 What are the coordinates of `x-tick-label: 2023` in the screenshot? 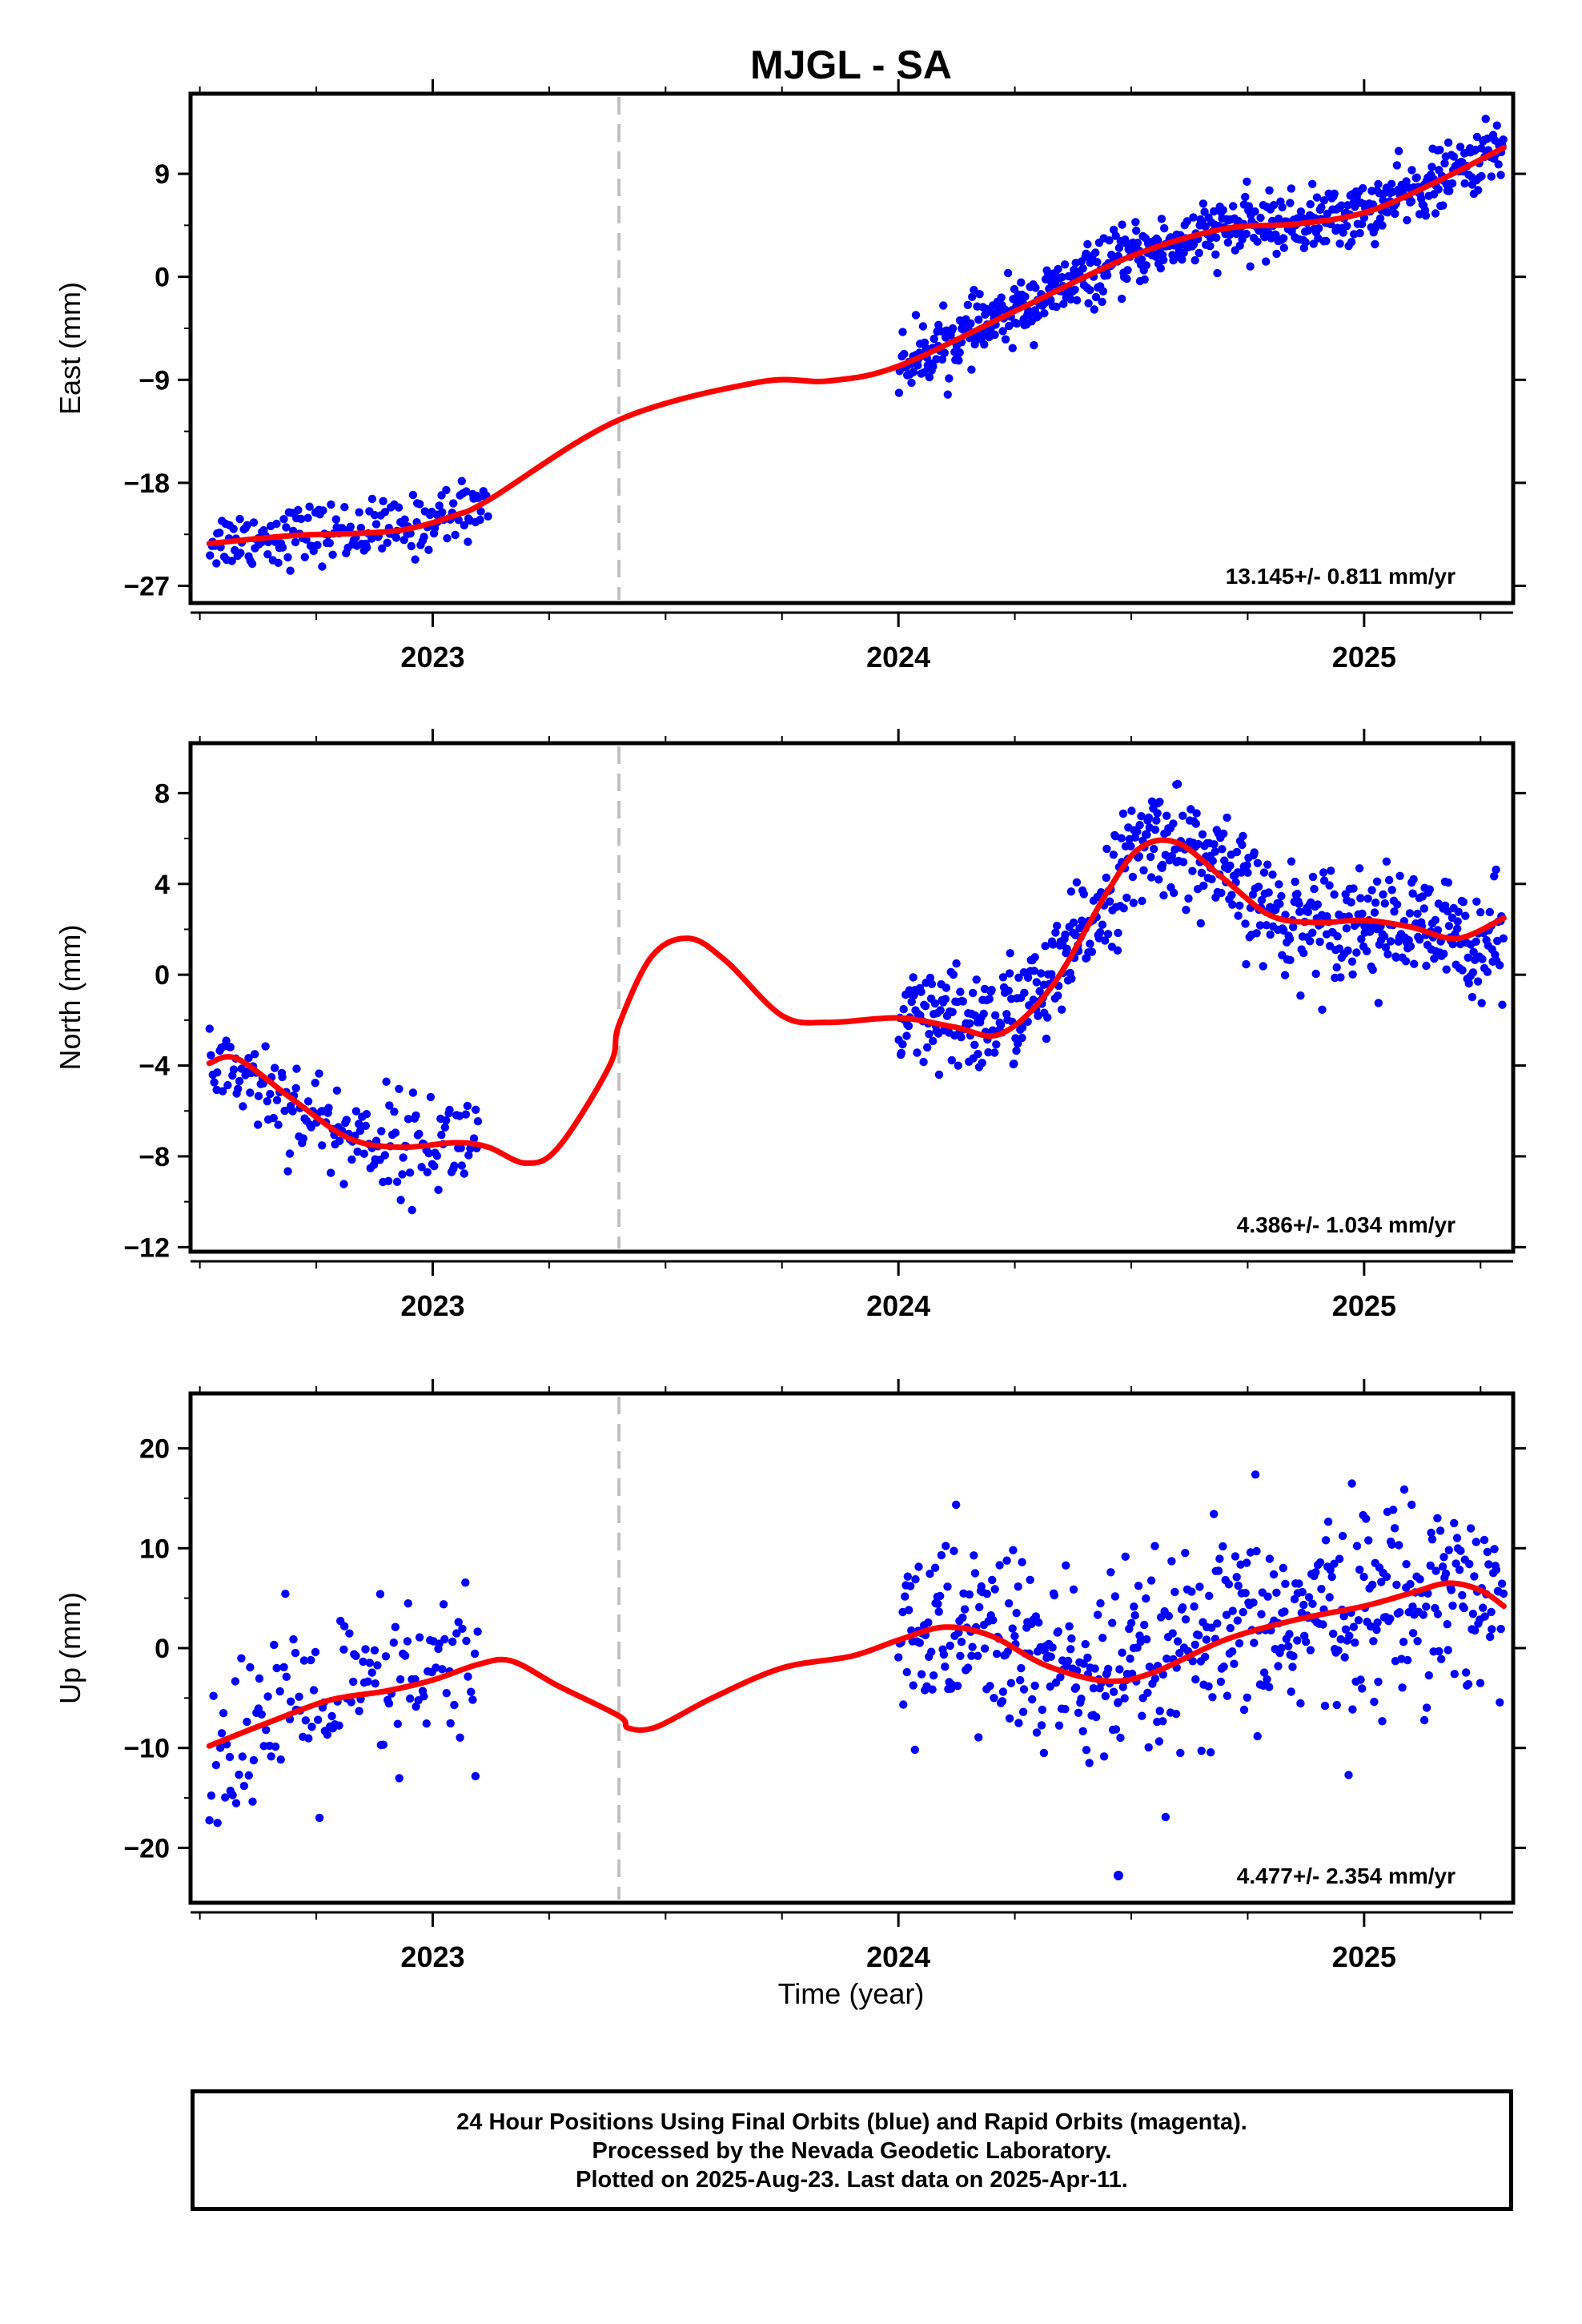 It's located at (432, 657).